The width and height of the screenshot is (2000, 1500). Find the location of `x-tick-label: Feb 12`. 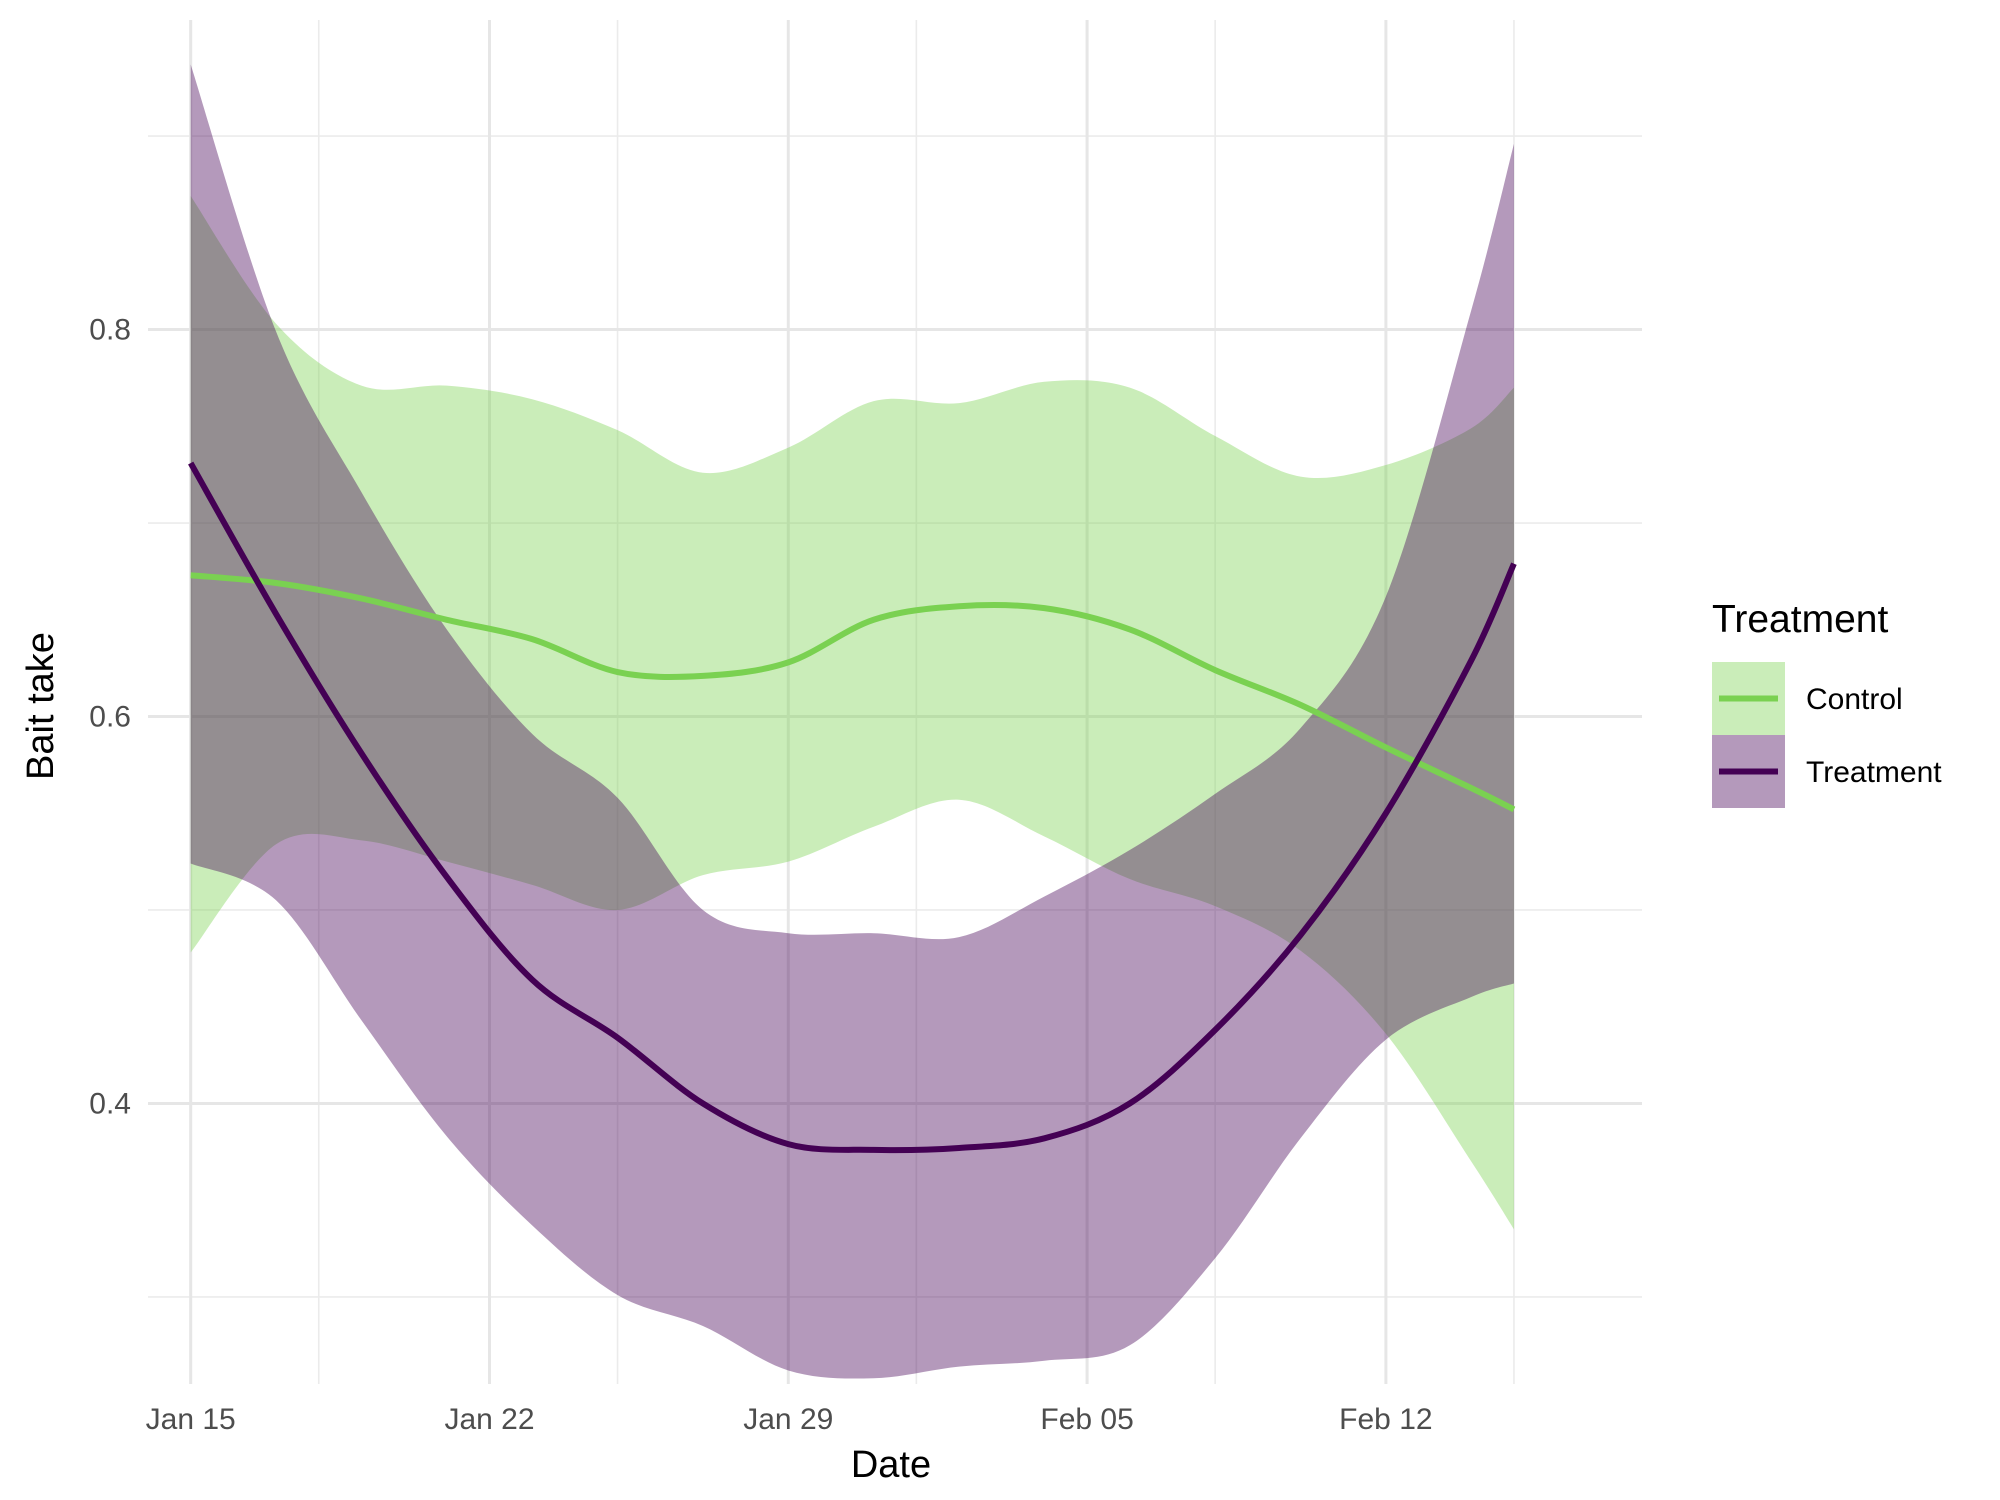

x-tick-label: Feb 12 is located at coordinates (1385, 1419).